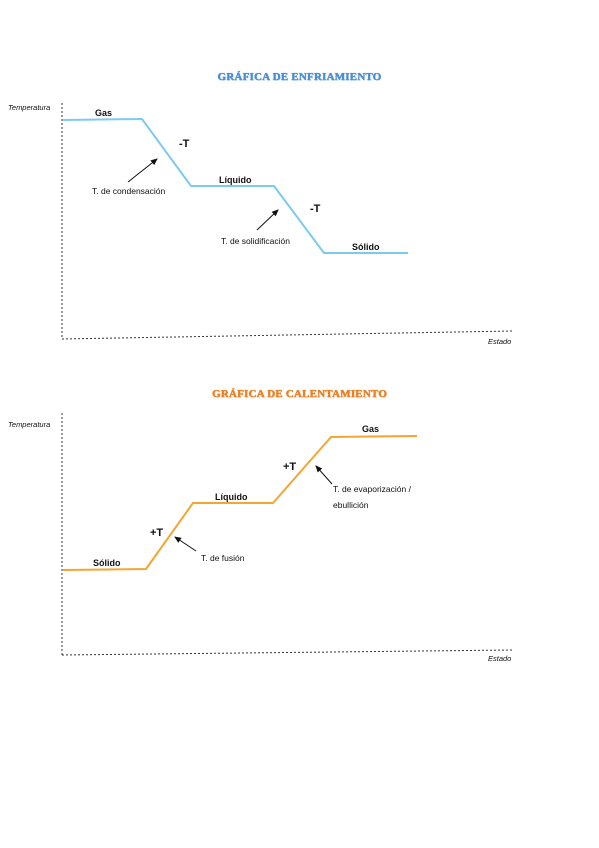 This screenshot has height=848, width=599. I want to click on cooling-temp-sign-1: -T, so click(184, 144).